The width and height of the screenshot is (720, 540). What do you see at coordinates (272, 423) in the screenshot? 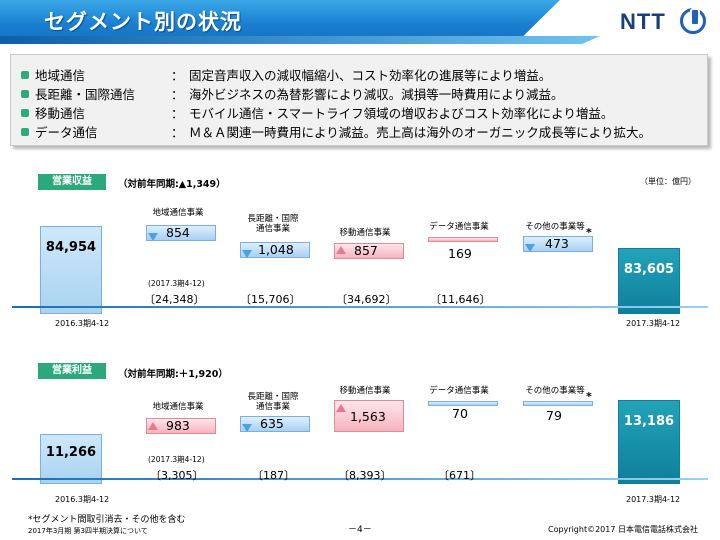
I see `segment-value: 635` at bounding box center [272, 423].